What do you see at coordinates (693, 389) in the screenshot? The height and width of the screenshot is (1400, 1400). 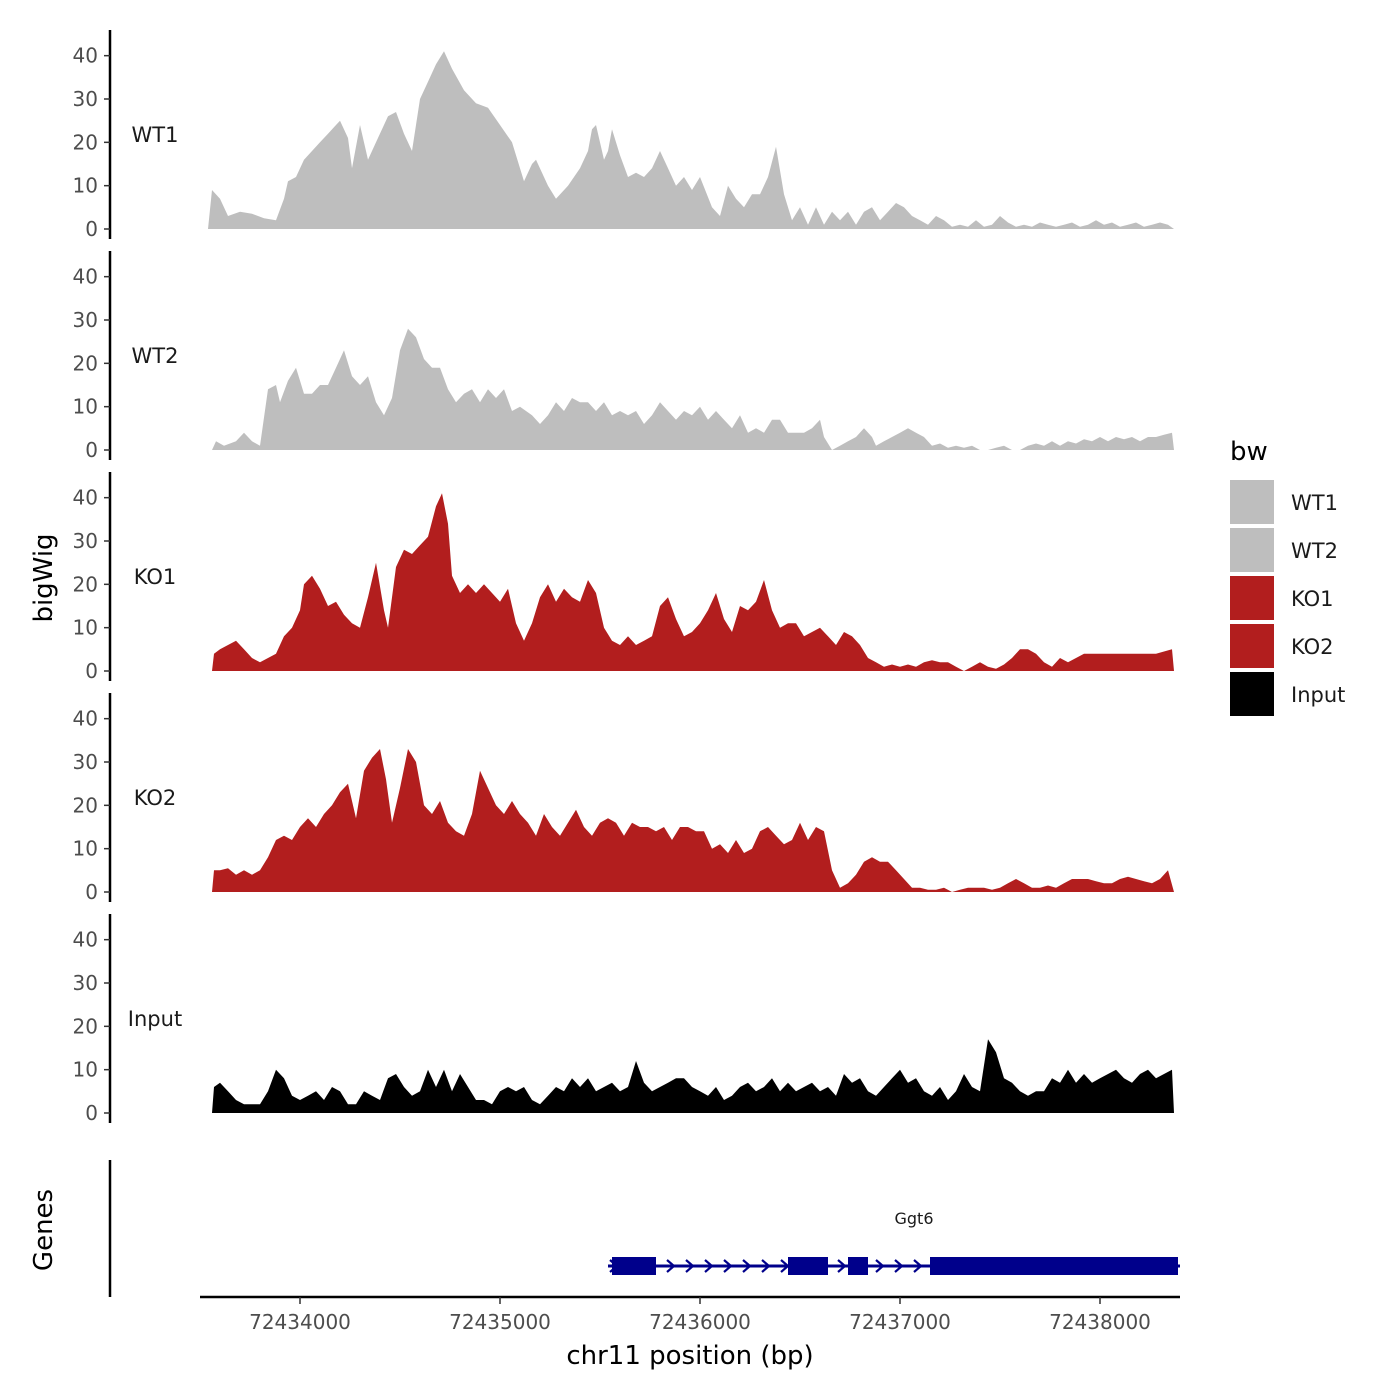 I see `signal-area-wt2` at bounding box center [693, 389].